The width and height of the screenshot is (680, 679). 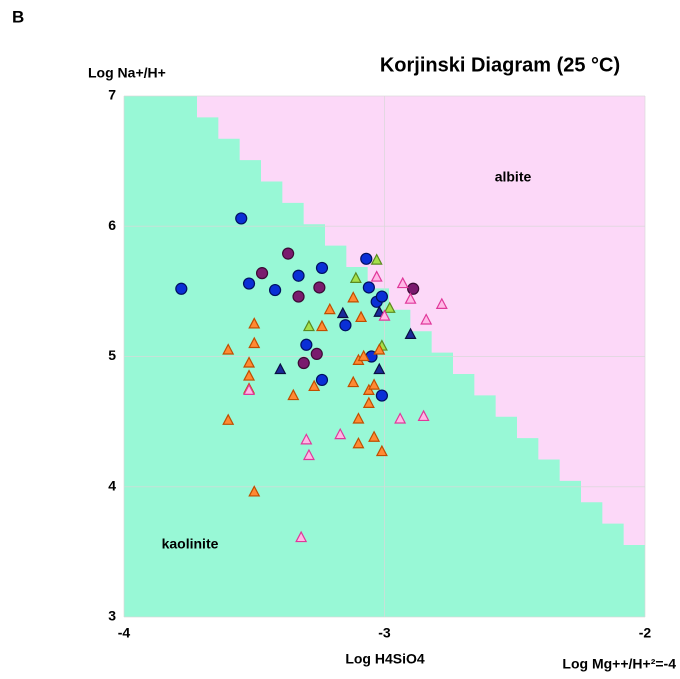 What do you see at coordinates (385, 659) in the screenshot?
I see `x-axis-label: Log H4SiO4` at bounding box center [385, 659].